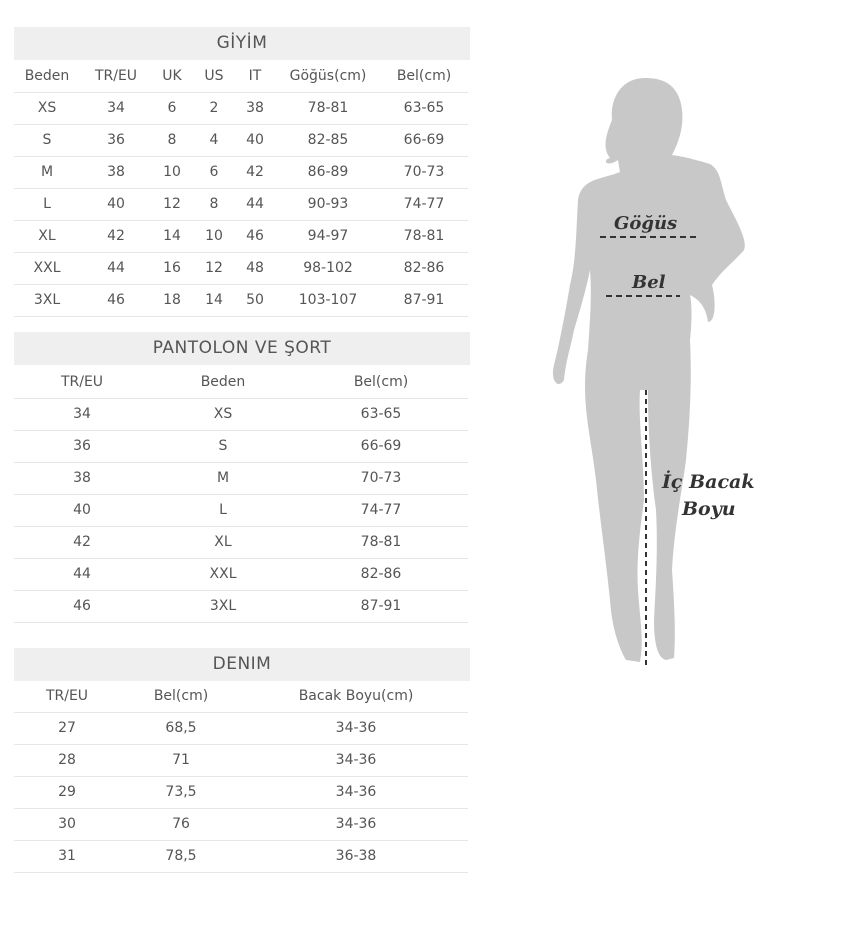  I want to click on table-cell: 30, so click(67, 824).